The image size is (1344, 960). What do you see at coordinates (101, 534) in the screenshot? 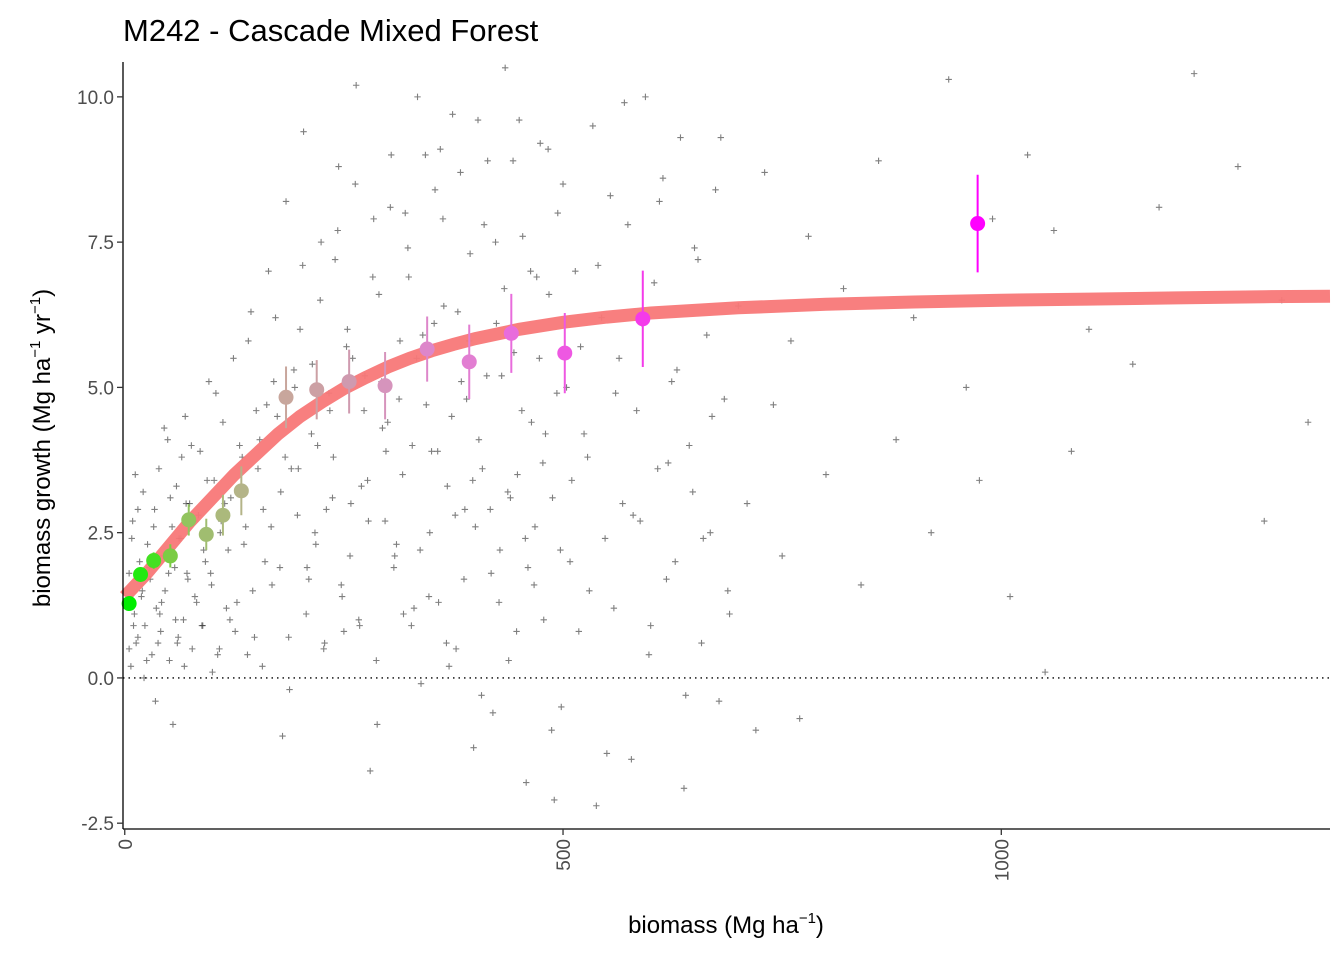
I see `y-tick-label: 2.5` at bounding box center [101, 534].